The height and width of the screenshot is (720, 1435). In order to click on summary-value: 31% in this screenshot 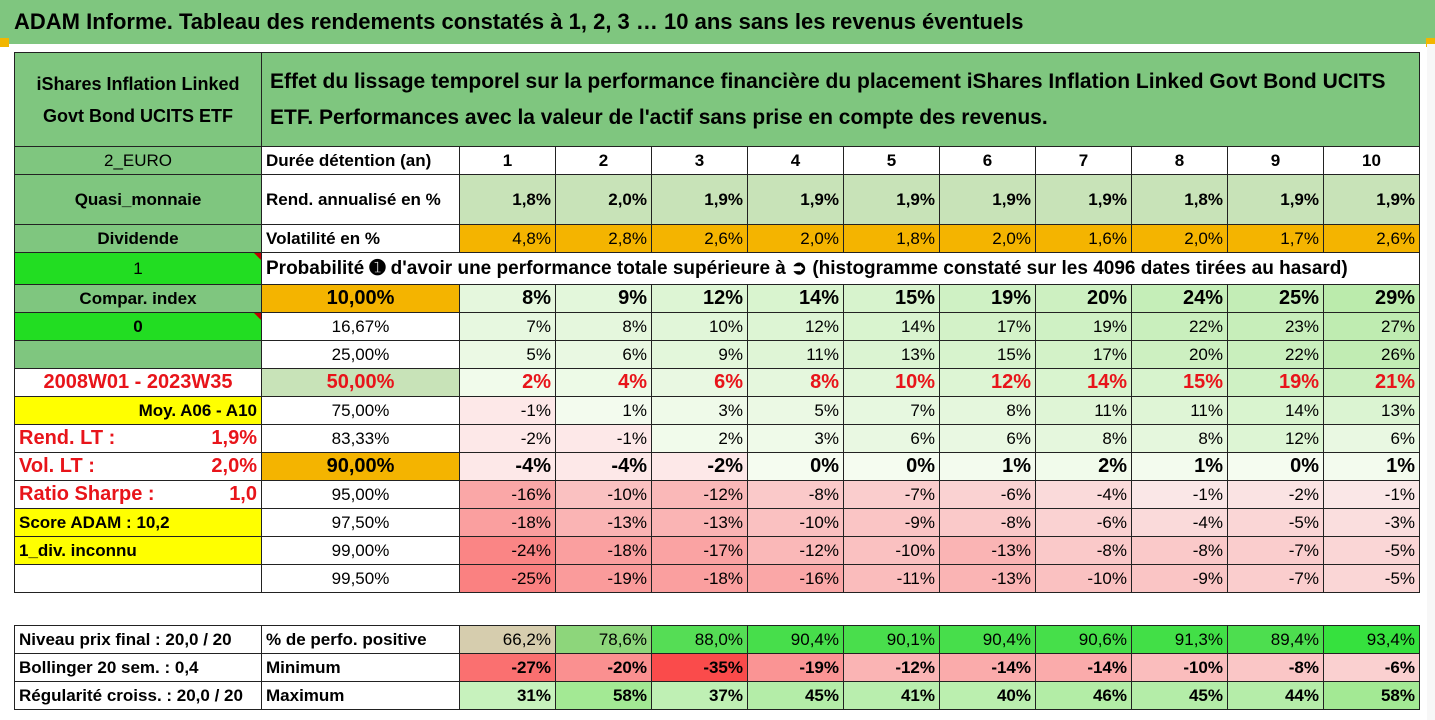, I will do `click(507, 695)`.